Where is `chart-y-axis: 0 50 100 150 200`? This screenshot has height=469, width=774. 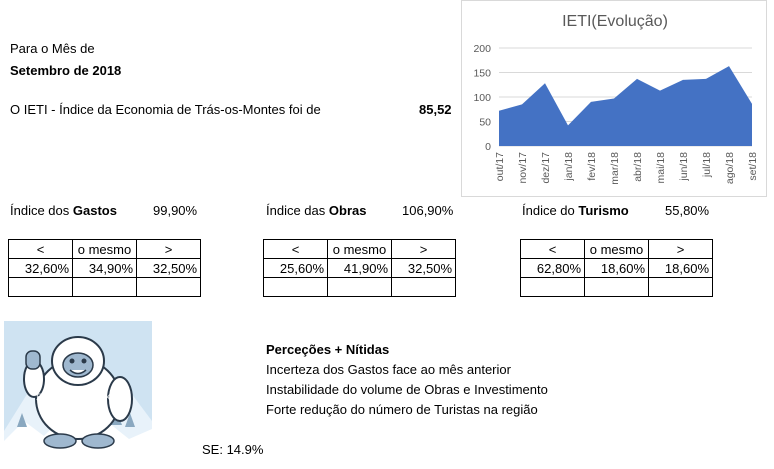 chart-y-axis: 0 50 100 150 200 is located at coordinates (482, 98).